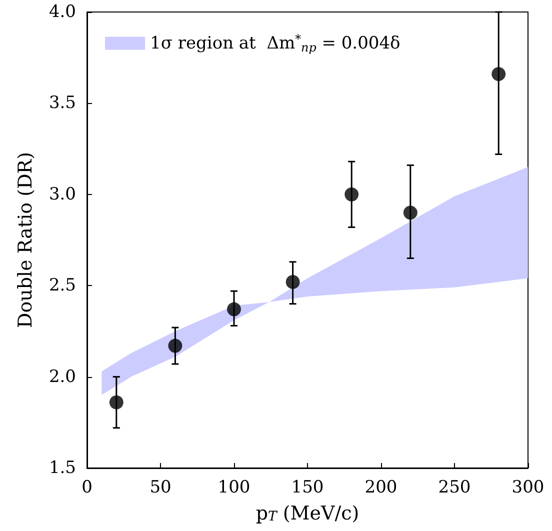 The image size is (552, 531). What do you see at coordinates (454, 488) in the screenshot?
I see `x-tick-label: 250` at bounding box center [454, 488].